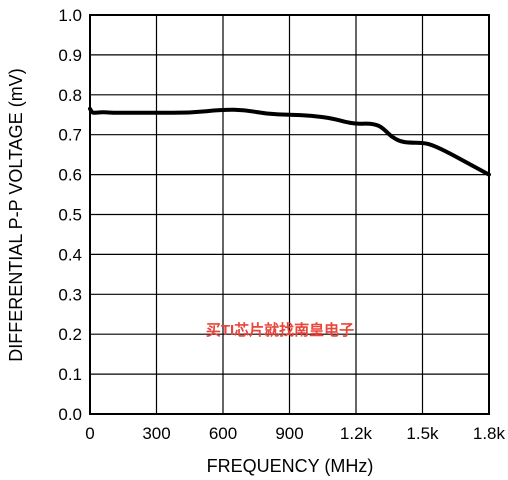 This screenshot has width=508, height=480. Describe the element at coordinates (70, 374) in the screenshot. I see `y-tick-label: 0.1` at that location.